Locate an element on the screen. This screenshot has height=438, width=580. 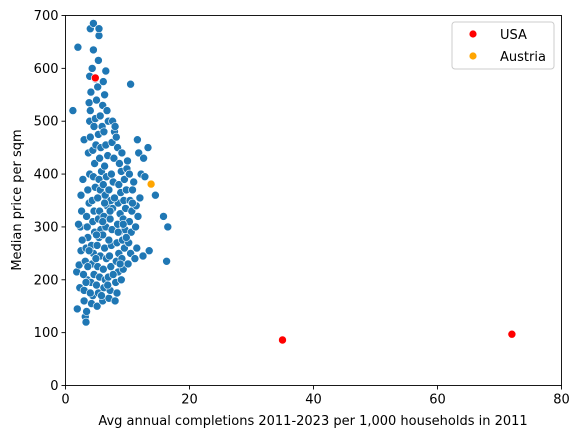
y-tick-label: 200 is located at coordinates (46, 280).